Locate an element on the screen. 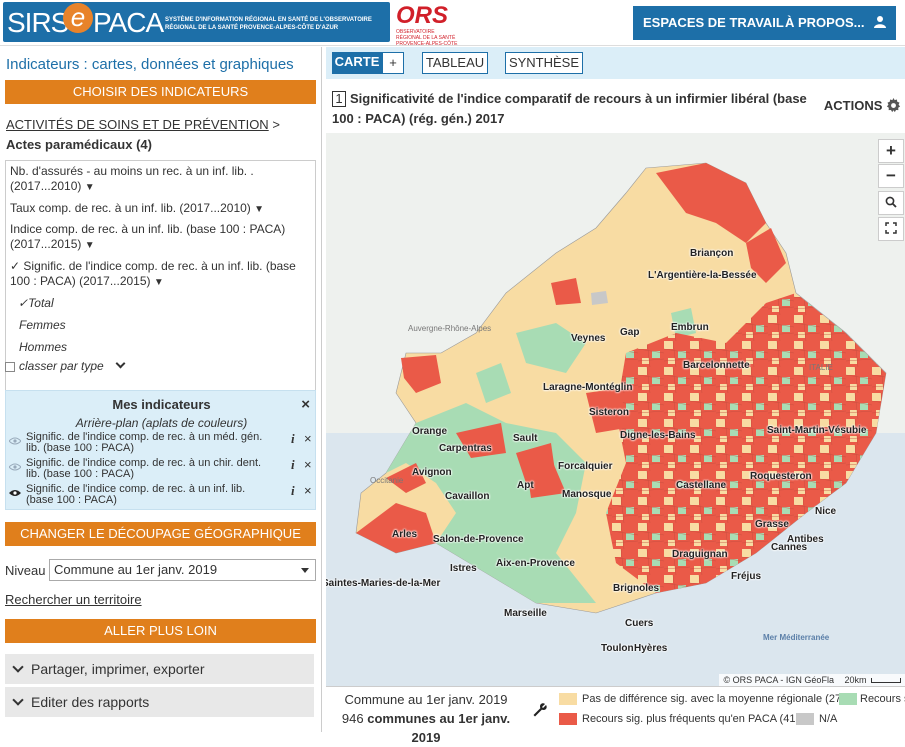 This screenshot has height=747, width=905. legend-level-label: Commune au 1er janv. 2019 is located at coordinates (426, 699).